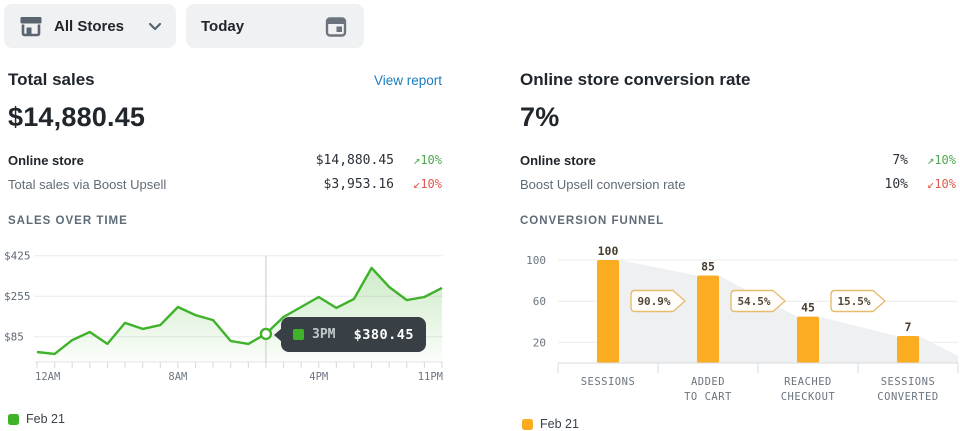  Describe the element at coordinates (896, 184) in the screenshot. I see `metric-value: 10%` at that location.